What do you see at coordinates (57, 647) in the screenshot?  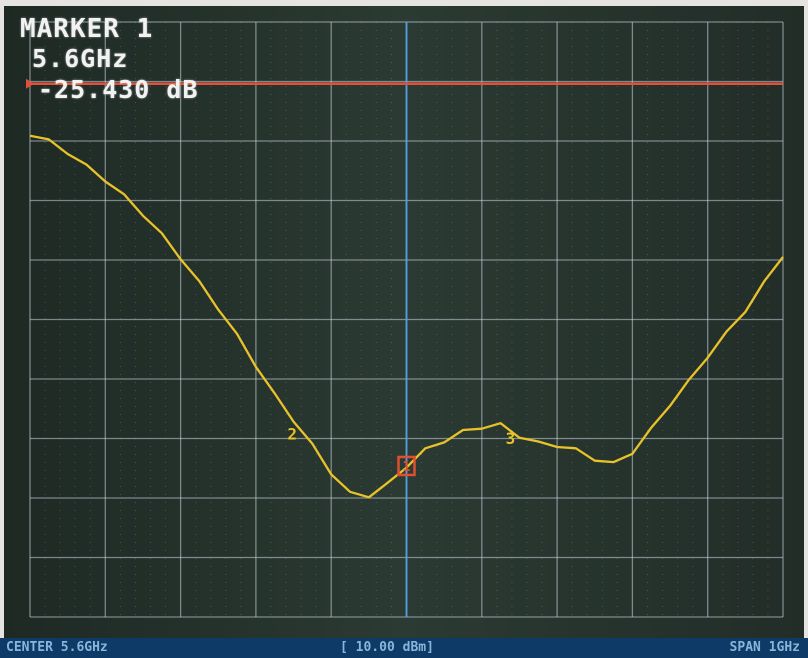 I see `center-frequency-label: CENTER 5.6GHz` at bounding box center [57, 647].